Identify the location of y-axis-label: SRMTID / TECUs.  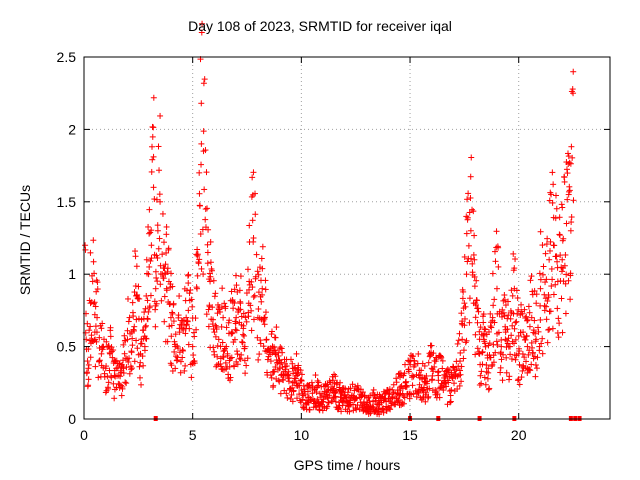
(25, 240).